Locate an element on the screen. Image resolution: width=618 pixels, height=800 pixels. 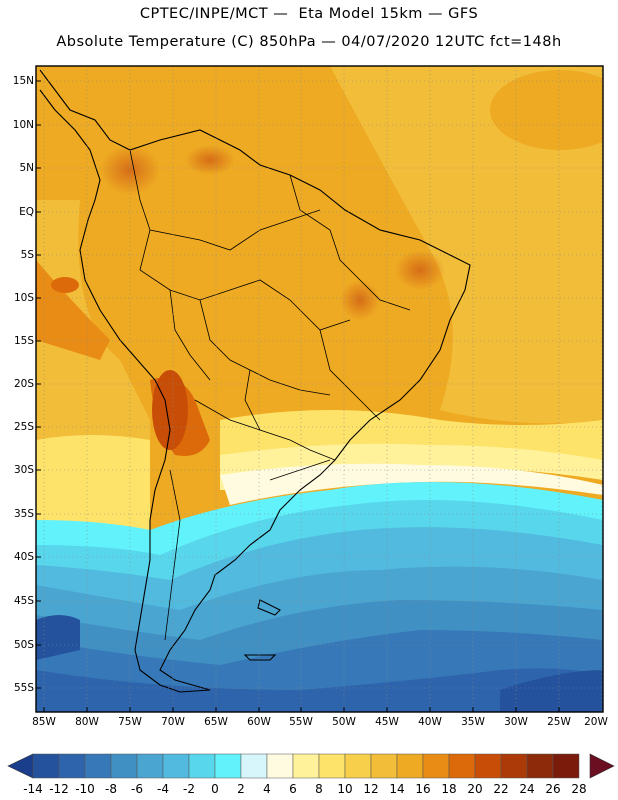
lon-label: 55W is located at coordinates (301, 722).